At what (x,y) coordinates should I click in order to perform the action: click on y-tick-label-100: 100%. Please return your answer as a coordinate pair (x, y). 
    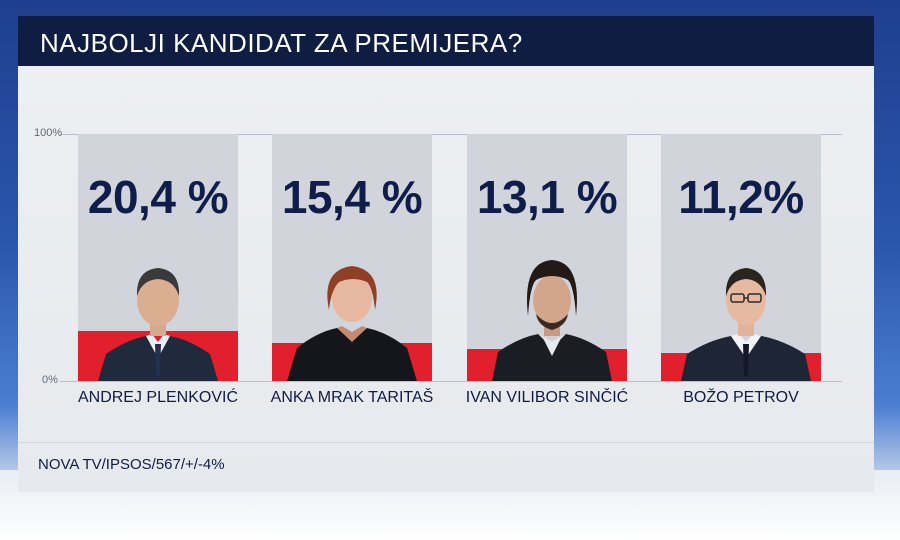
    Looking at the image, I should click on (48, 133).